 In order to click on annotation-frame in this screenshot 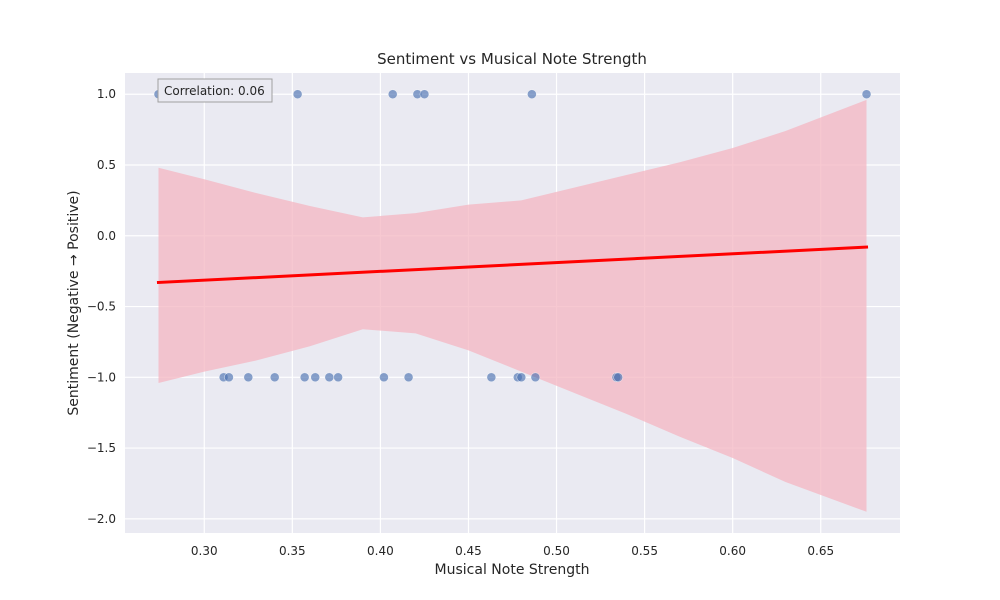, I will do `click(215, 90)`.